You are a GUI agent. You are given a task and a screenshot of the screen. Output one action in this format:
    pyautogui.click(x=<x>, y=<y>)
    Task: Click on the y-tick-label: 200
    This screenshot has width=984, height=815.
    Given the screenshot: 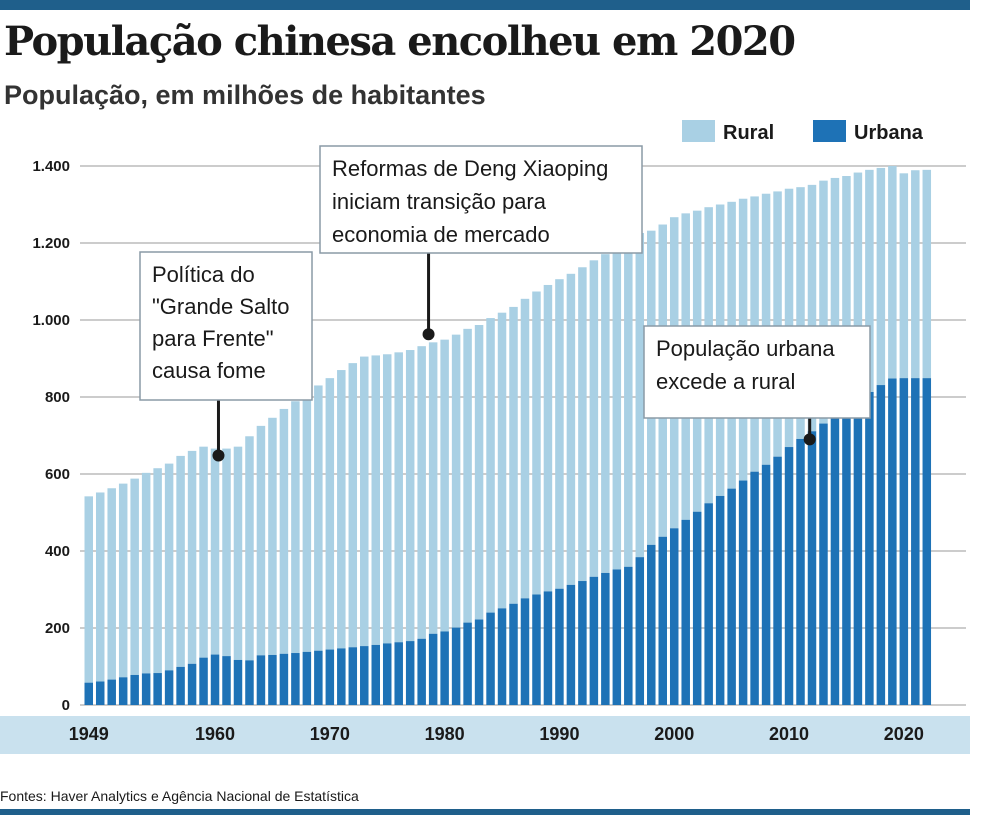 What is the action you would take?
    pyautogui.click(x=57, y=628)
    